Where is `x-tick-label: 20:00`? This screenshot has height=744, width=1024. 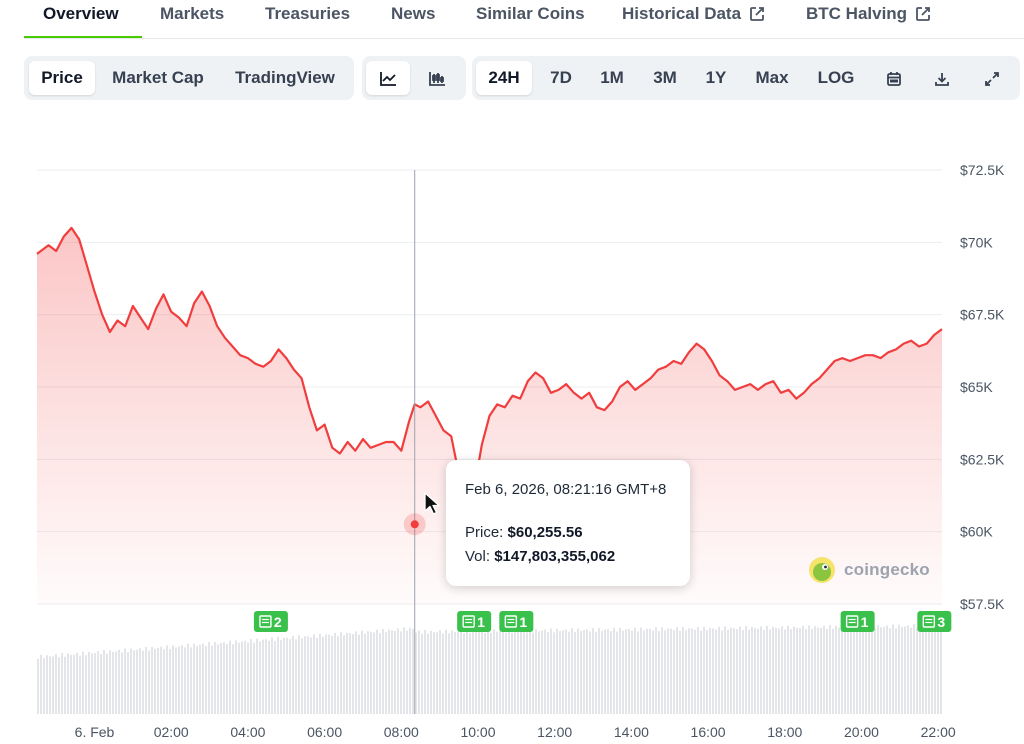 x-tick-label: 20:00 is located at coordinates (861, 732).